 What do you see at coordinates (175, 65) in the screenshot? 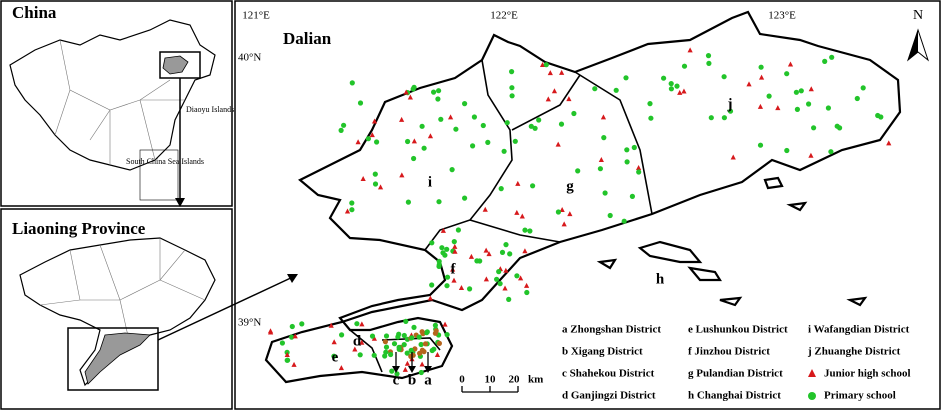
I see `liaoning-highlight` at bounding box center [175, 65].